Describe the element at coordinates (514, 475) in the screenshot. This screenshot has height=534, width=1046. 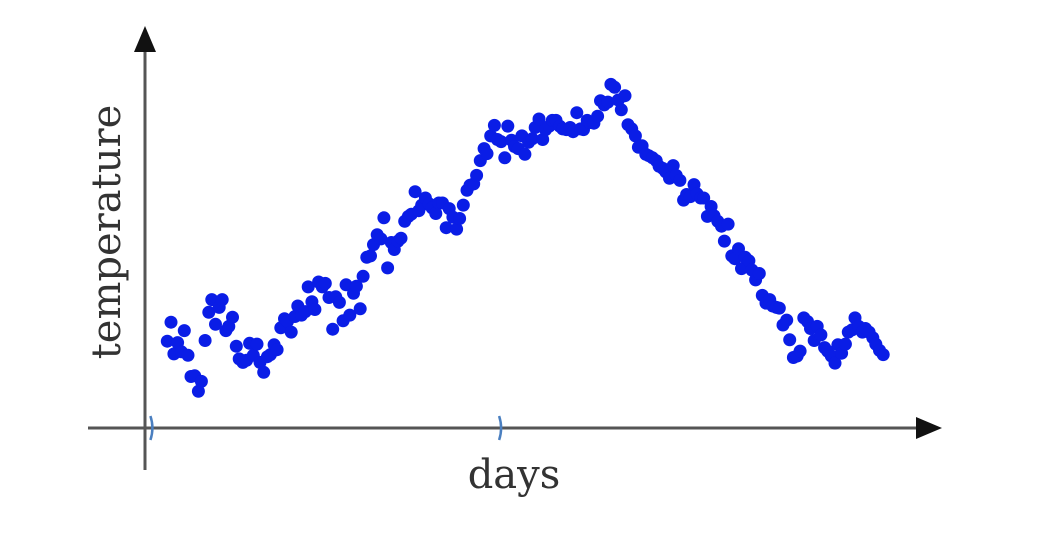
I see `x-axis-title: days` at that location.